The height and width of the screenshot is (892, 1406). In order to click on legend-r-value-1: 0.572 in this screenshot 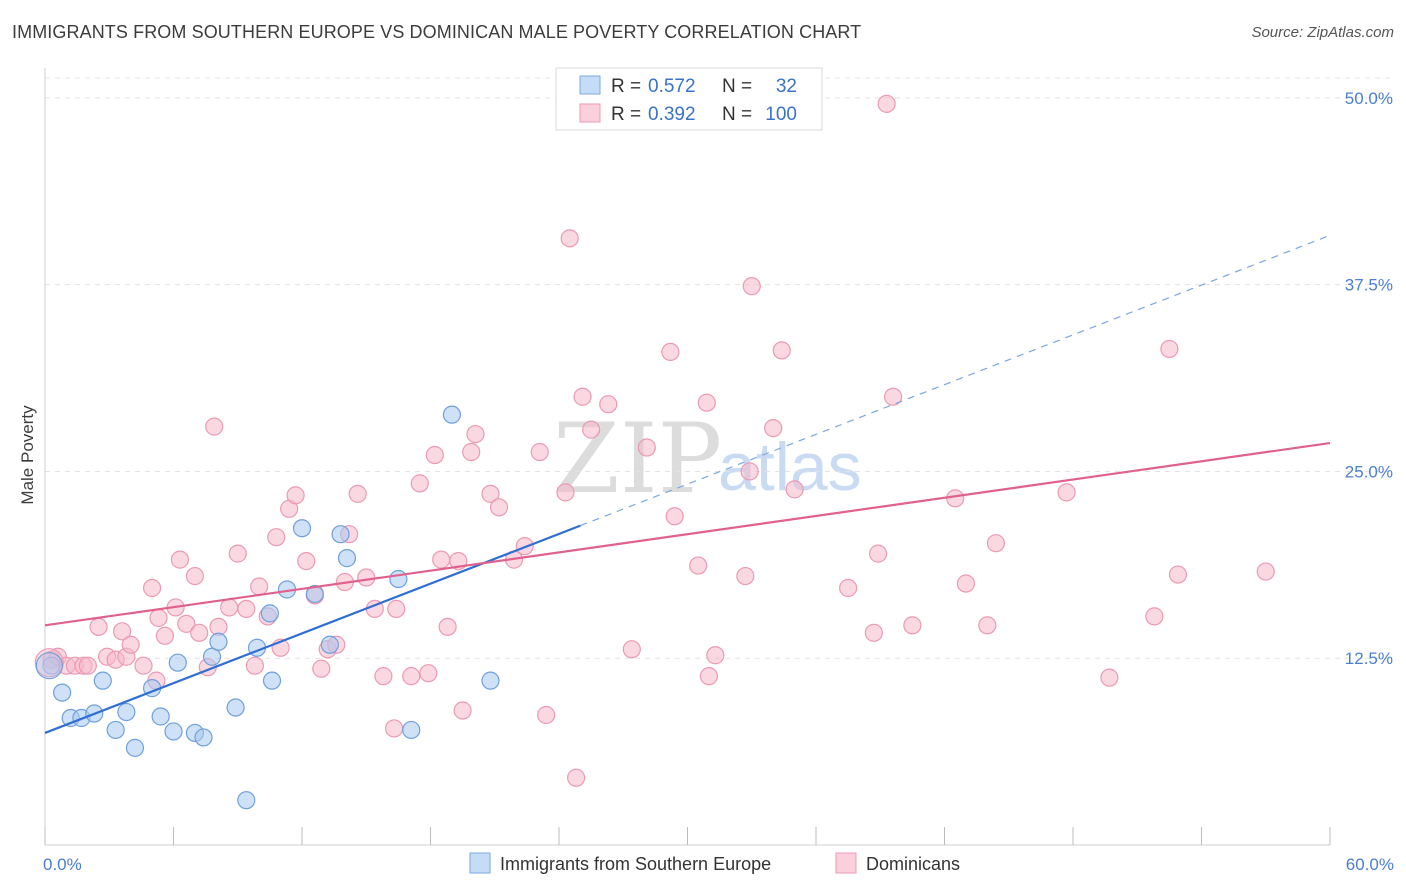, I will do `click(672, 86)`.